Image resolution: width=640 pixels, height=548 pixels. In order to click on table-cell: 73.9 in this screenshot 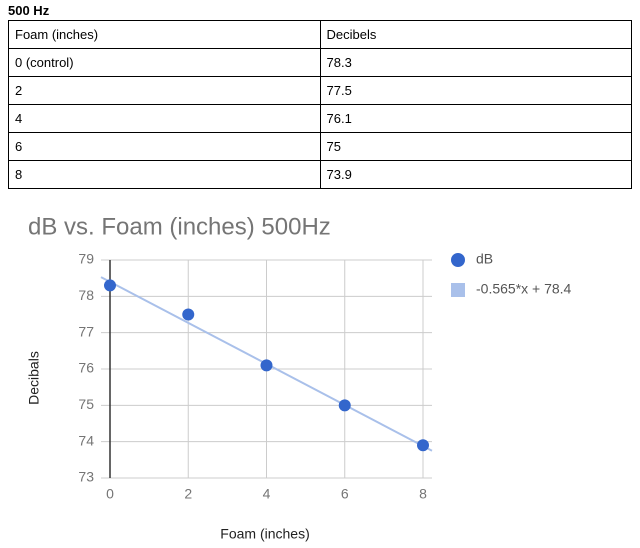, I will do `click(475, 174)`.